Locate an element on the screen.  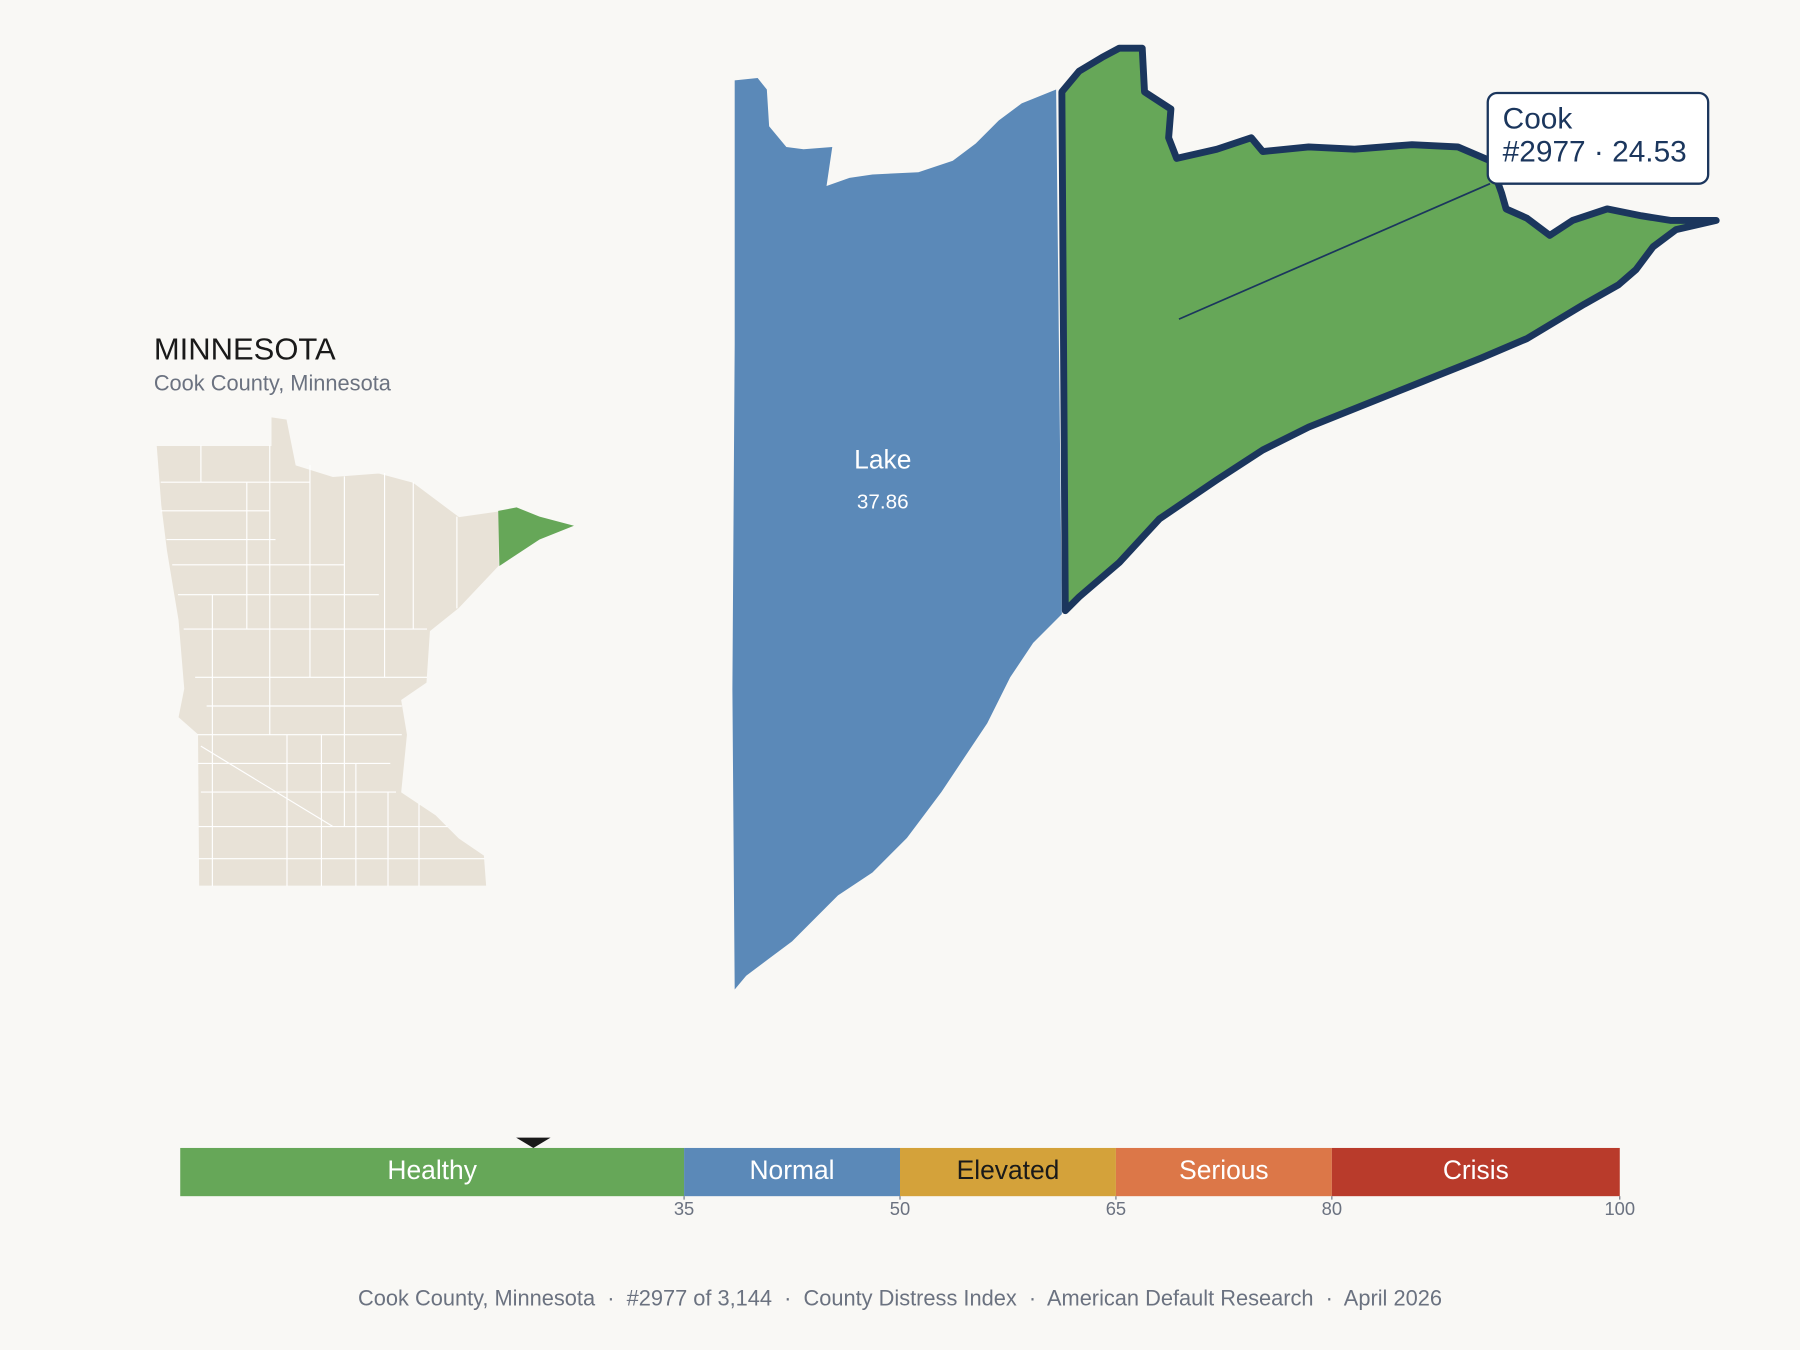
subtitle: Cook County, Minnesota is located at coordinates (273, 382).